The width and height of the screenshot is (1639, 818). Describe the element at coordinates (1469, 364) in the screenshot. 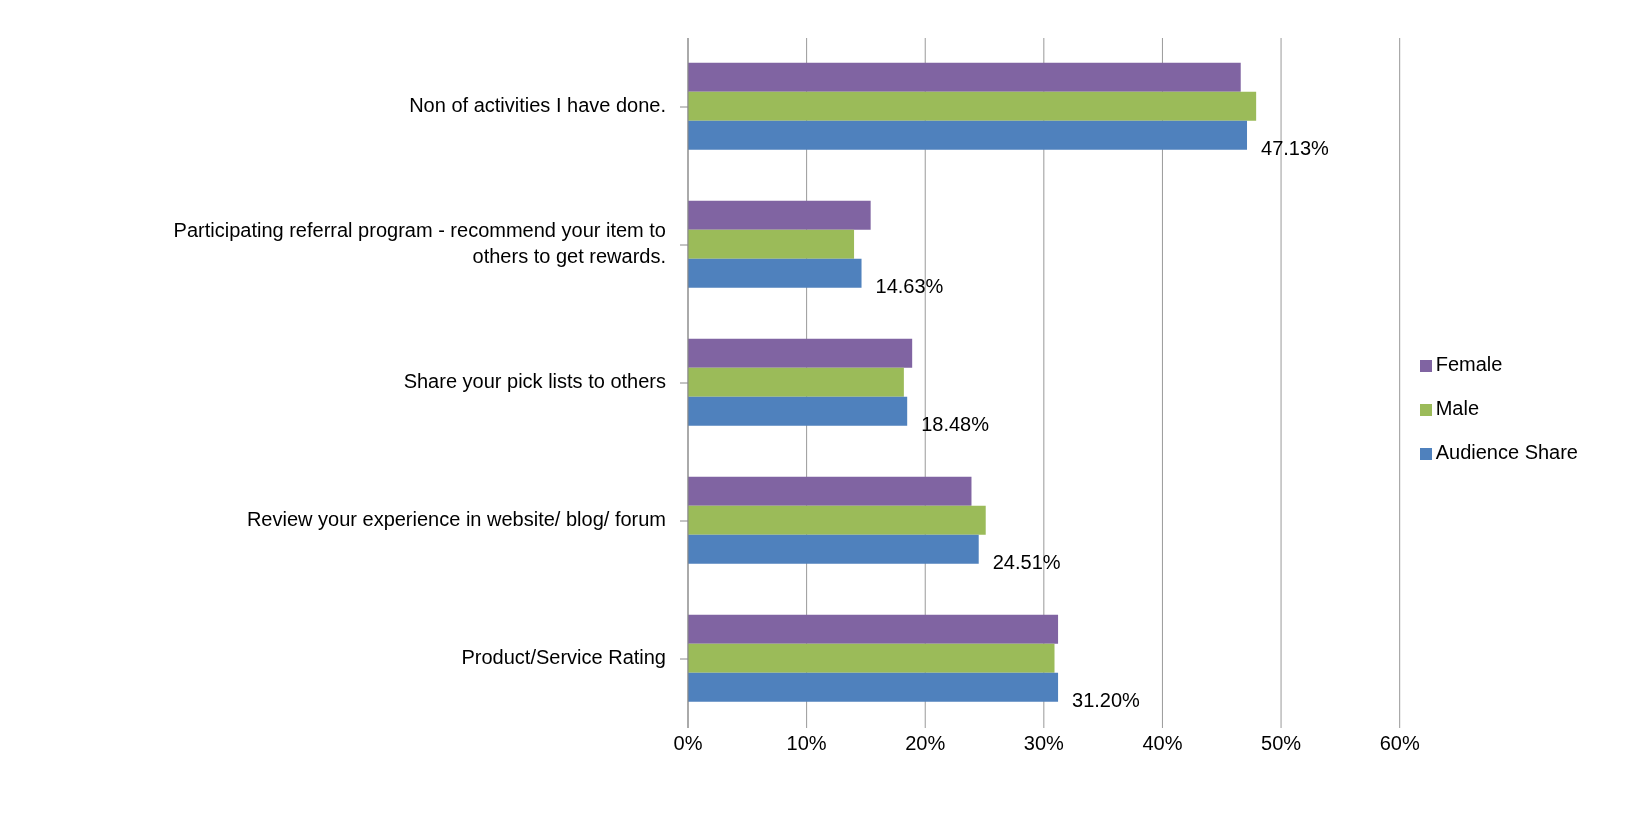

I see `legend-label: Female` at that location.